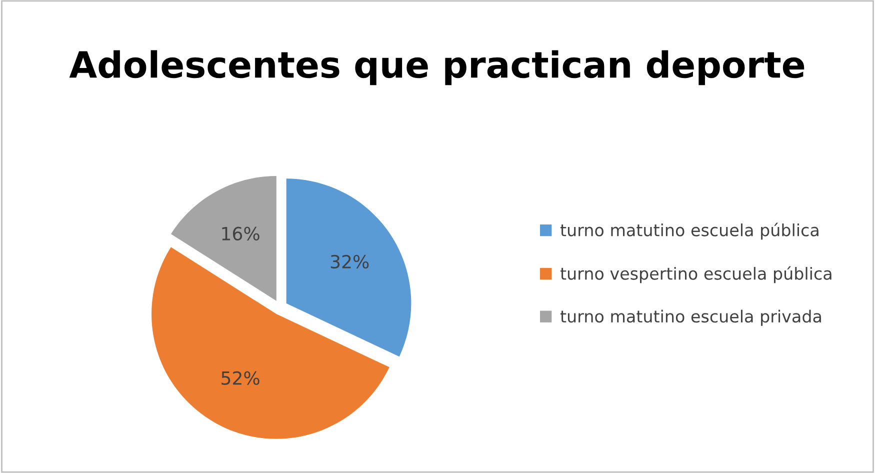  What do you see at coordinates (241, 378) in the screenshot?
I see `data-label: 52%` at bounding box center [241, 378].